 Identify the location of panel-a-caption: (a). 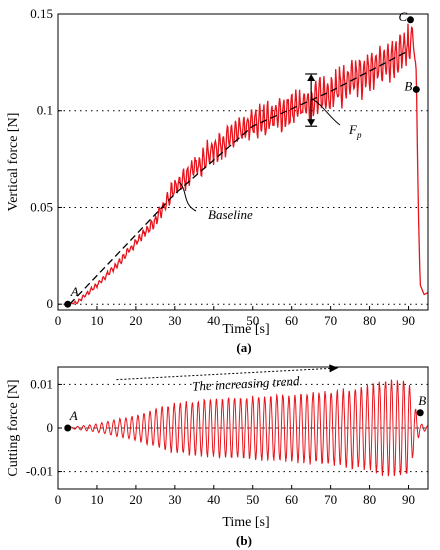
(243, 347).